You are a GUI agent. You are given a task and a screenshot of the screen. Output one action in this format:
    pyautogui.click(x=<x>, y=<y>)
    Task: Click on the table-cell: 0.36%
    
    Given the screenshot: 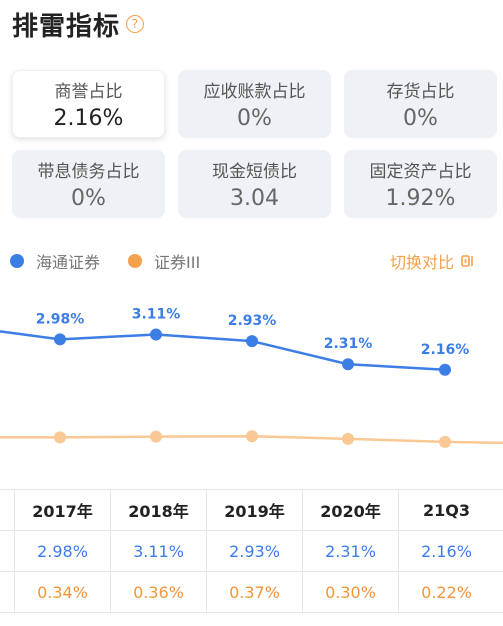 What is the action you would take?
    pyautogui.click(x=158, y=592)
    